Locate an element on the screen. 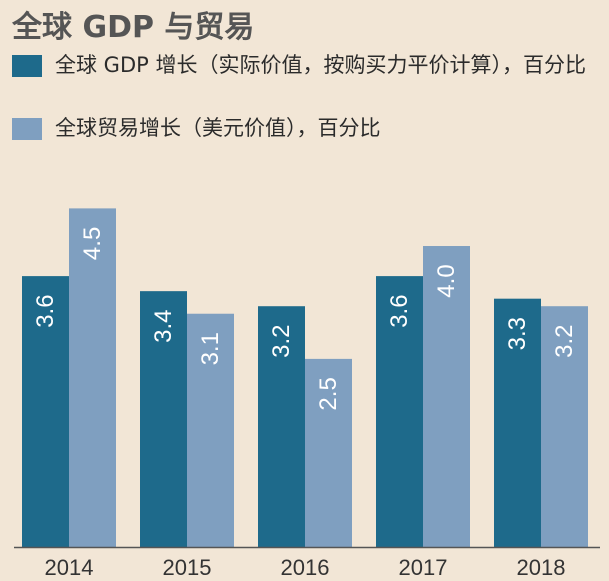  data-label-gdp-2014: 3.6 is located at coordinates (45, 310).